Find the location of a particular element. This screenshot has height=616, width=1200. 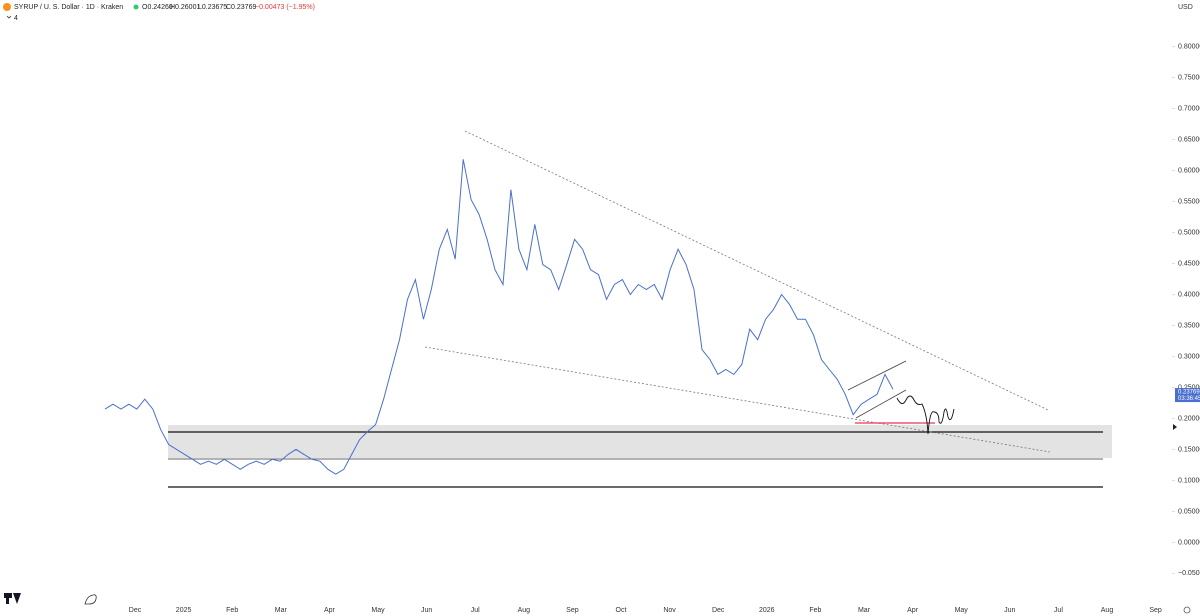

price-tag is located at coordinates (1187, 395).